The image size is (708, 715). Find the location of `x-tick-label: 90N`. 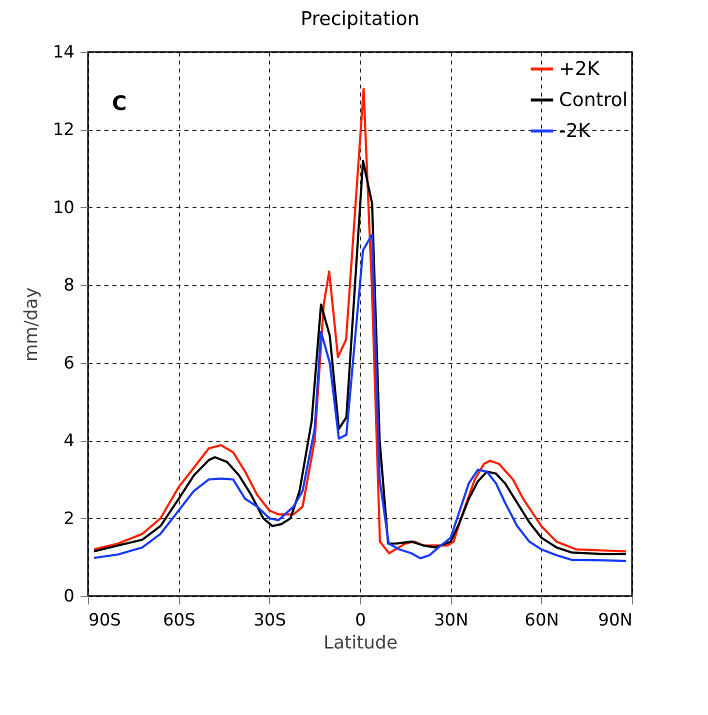

x-tick-label: 90N is located at coordinates (615, 620).